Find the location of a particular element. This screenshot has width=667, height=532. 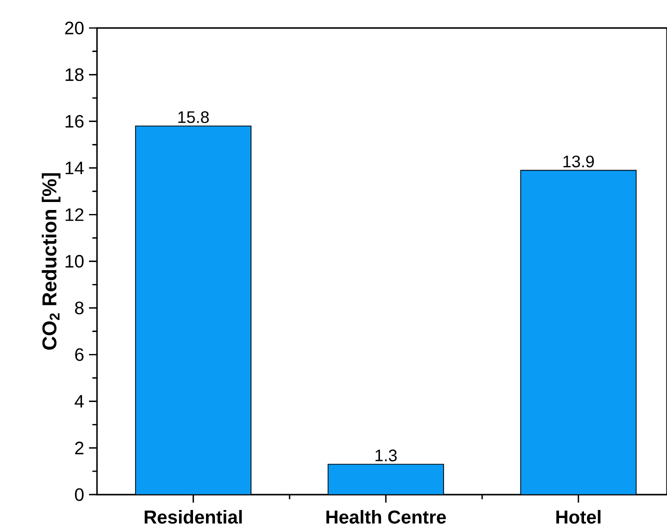

y-tick-label: 18 is located at coordinates (75, 75).